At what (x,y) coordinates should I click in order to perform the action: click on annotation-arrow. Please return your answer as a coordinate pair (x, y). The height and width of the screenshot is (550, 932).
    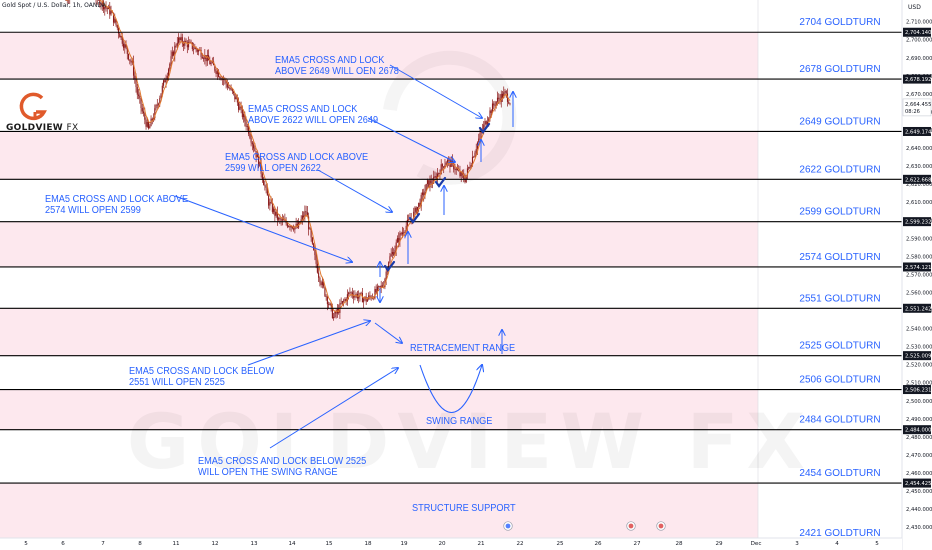
    Looking at the image, I should click on (308, 343).